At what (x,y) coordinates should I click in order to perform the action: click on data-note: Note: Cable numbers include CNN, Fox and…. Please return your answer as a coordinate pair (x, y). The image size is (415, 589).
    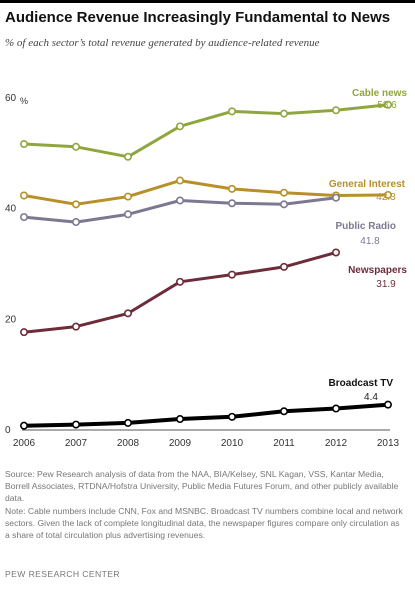
    Looking at the image, I should click on (204, 523).